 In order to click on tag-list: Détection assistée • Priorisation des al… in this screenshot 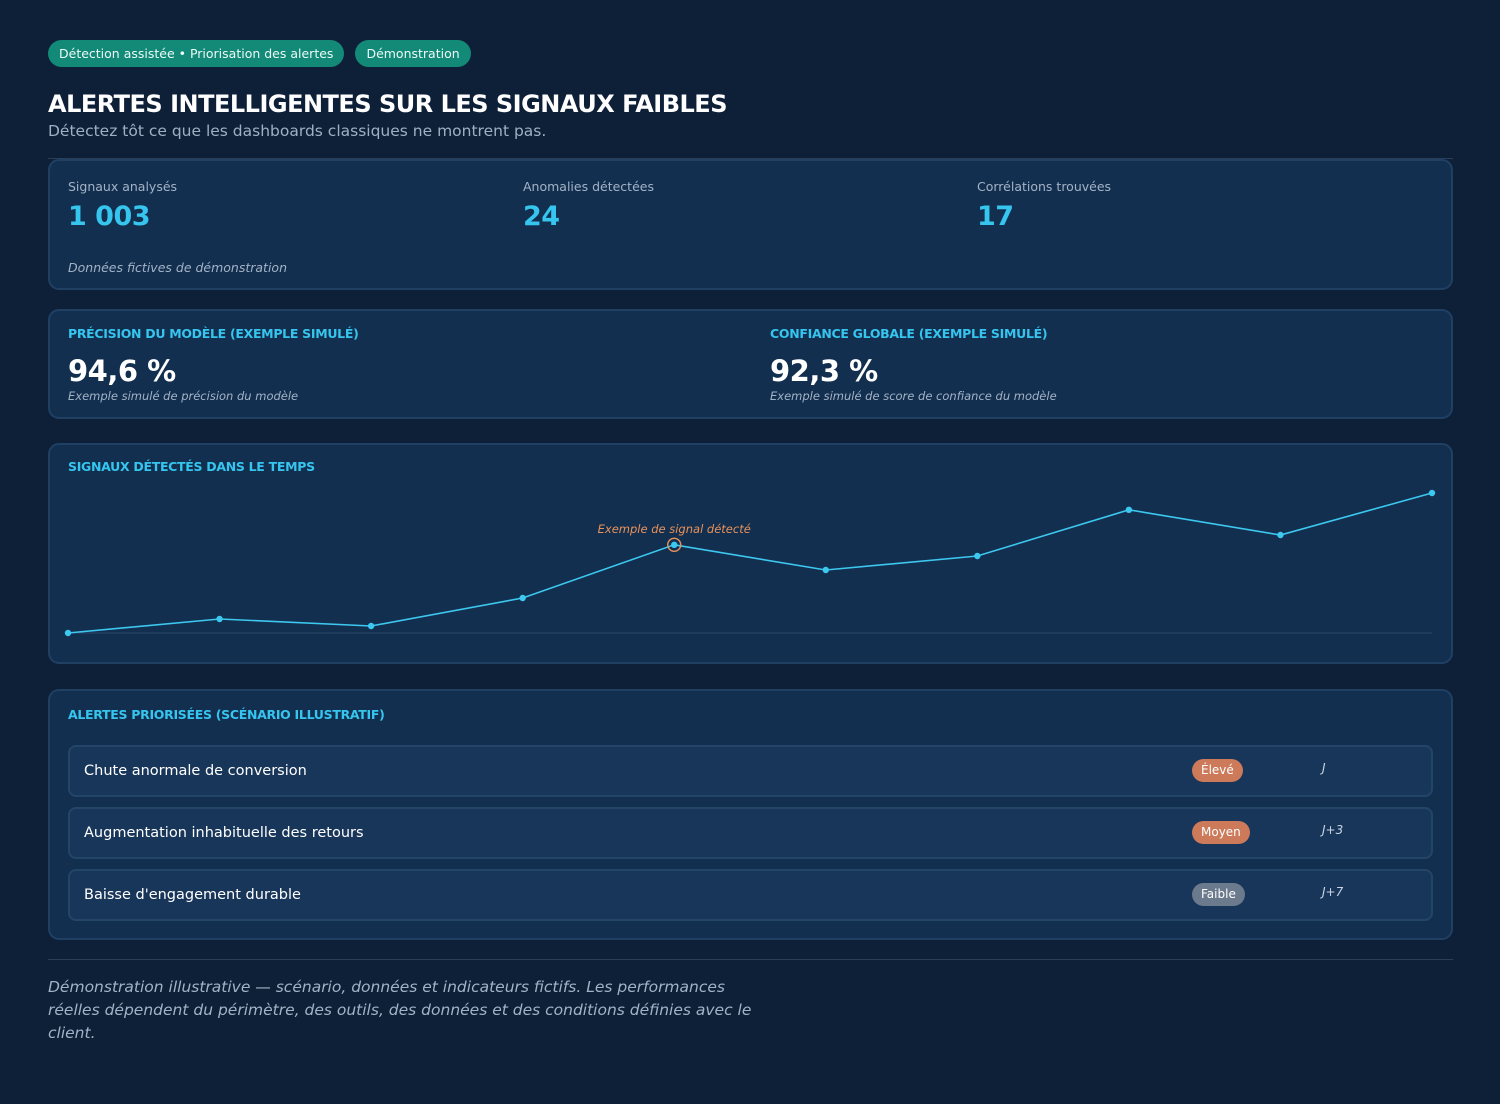, I will do `click(750, 53)`.